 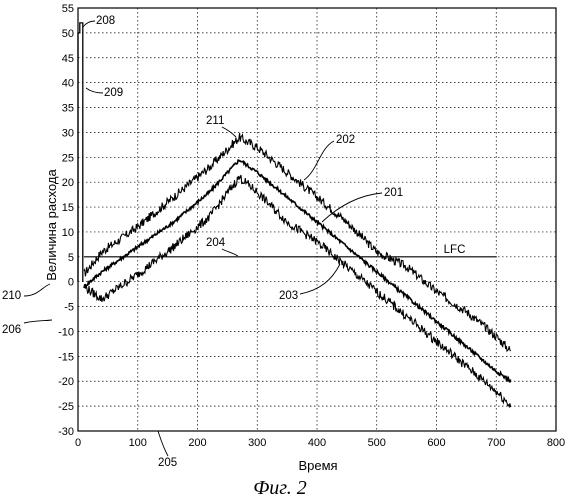 I want to click on y-tick-label-16: 50, so click(x=68, y=34).